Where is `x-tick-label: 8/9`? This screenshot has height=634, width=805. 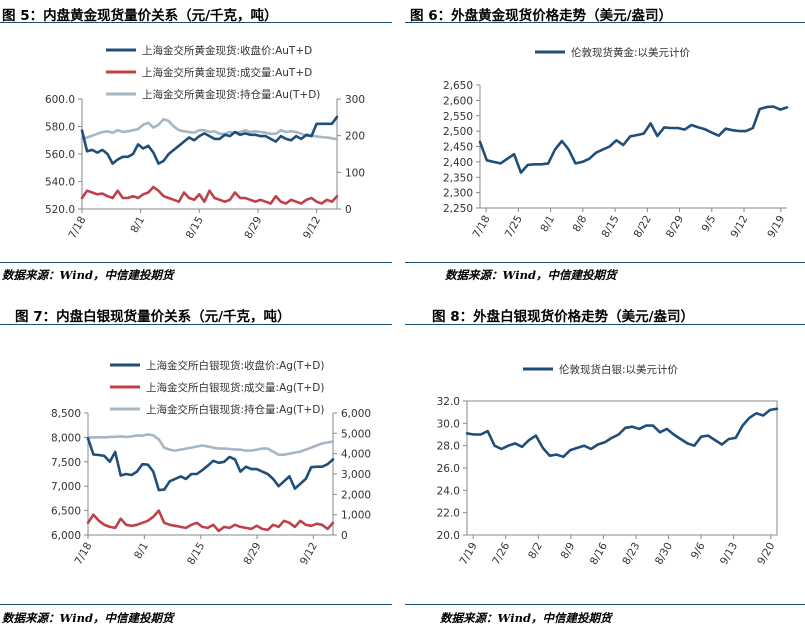 x-tick-label: 8/9 is located at coordinates (568, 551).